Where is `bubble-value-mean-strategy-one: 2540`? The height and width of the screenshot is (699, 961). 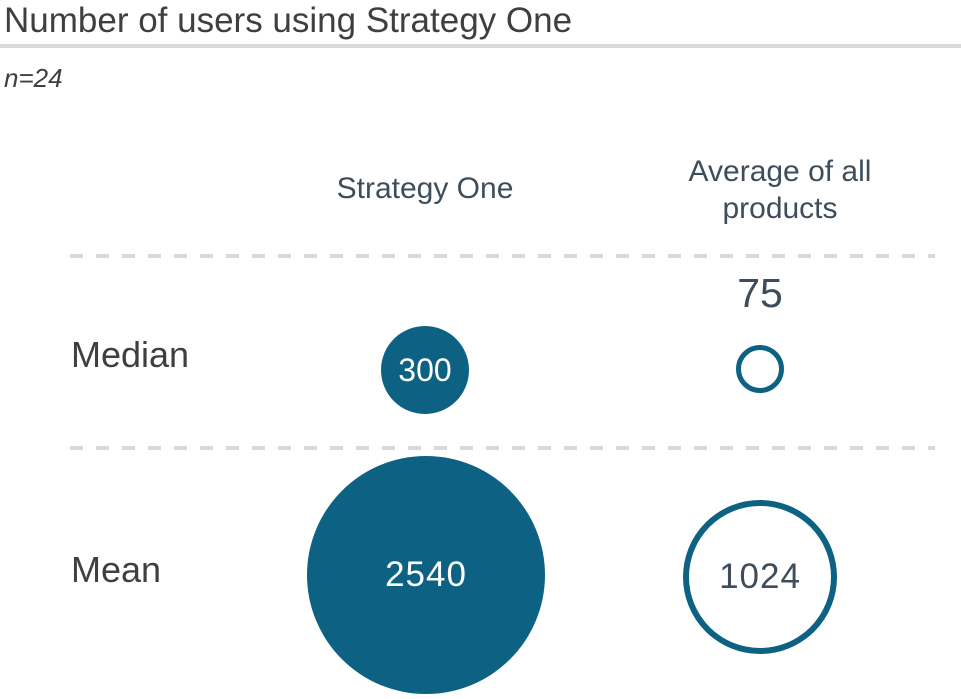 bubble-value-mean-strategy-one: 2540 is located at coordinates (426, 574).